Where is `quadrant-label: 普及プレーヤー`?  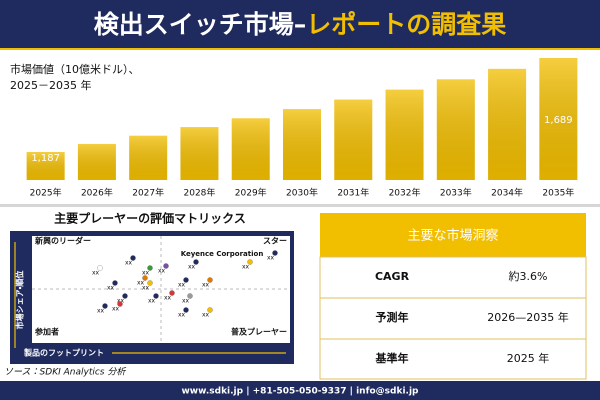
quadrant-label: 普及プレーヤー is located at coordinates (259, 332).